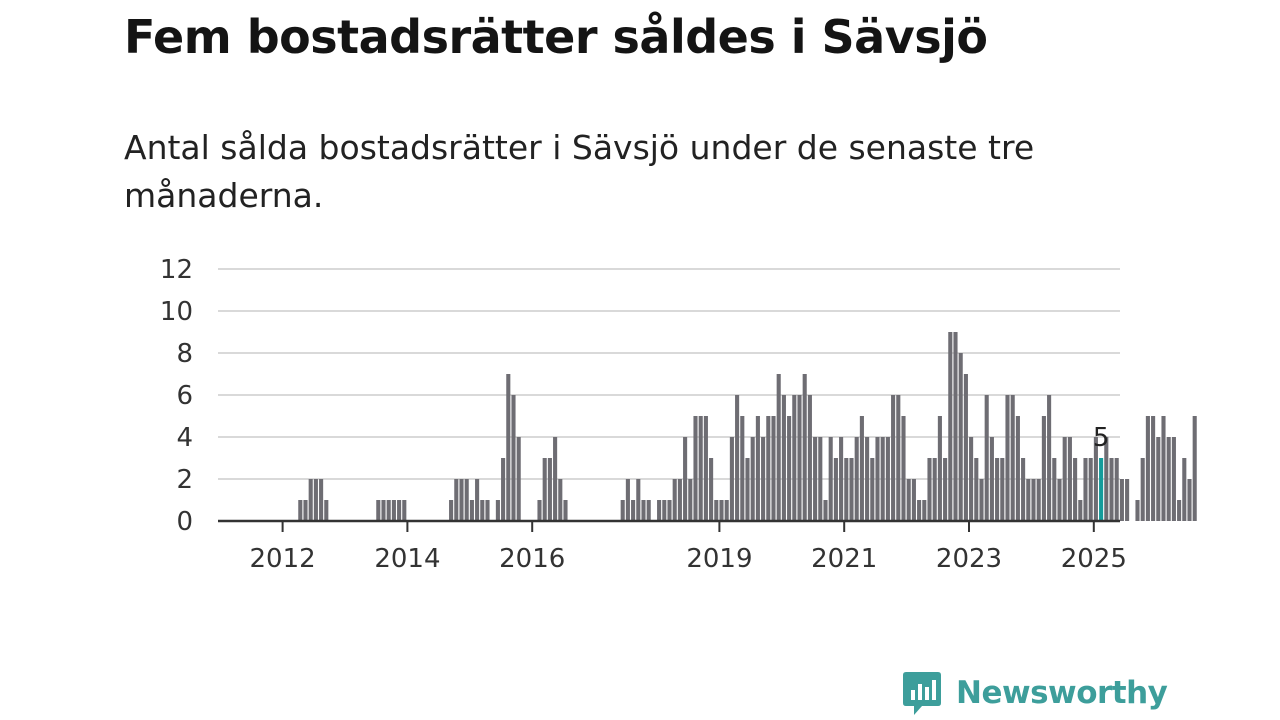 The width and height of the screenshot is (1280, 720). What do you see at coordinates (184, 522) in the screenshot?
I see `y-tick-label: 0` at bounding box center [184, 522].